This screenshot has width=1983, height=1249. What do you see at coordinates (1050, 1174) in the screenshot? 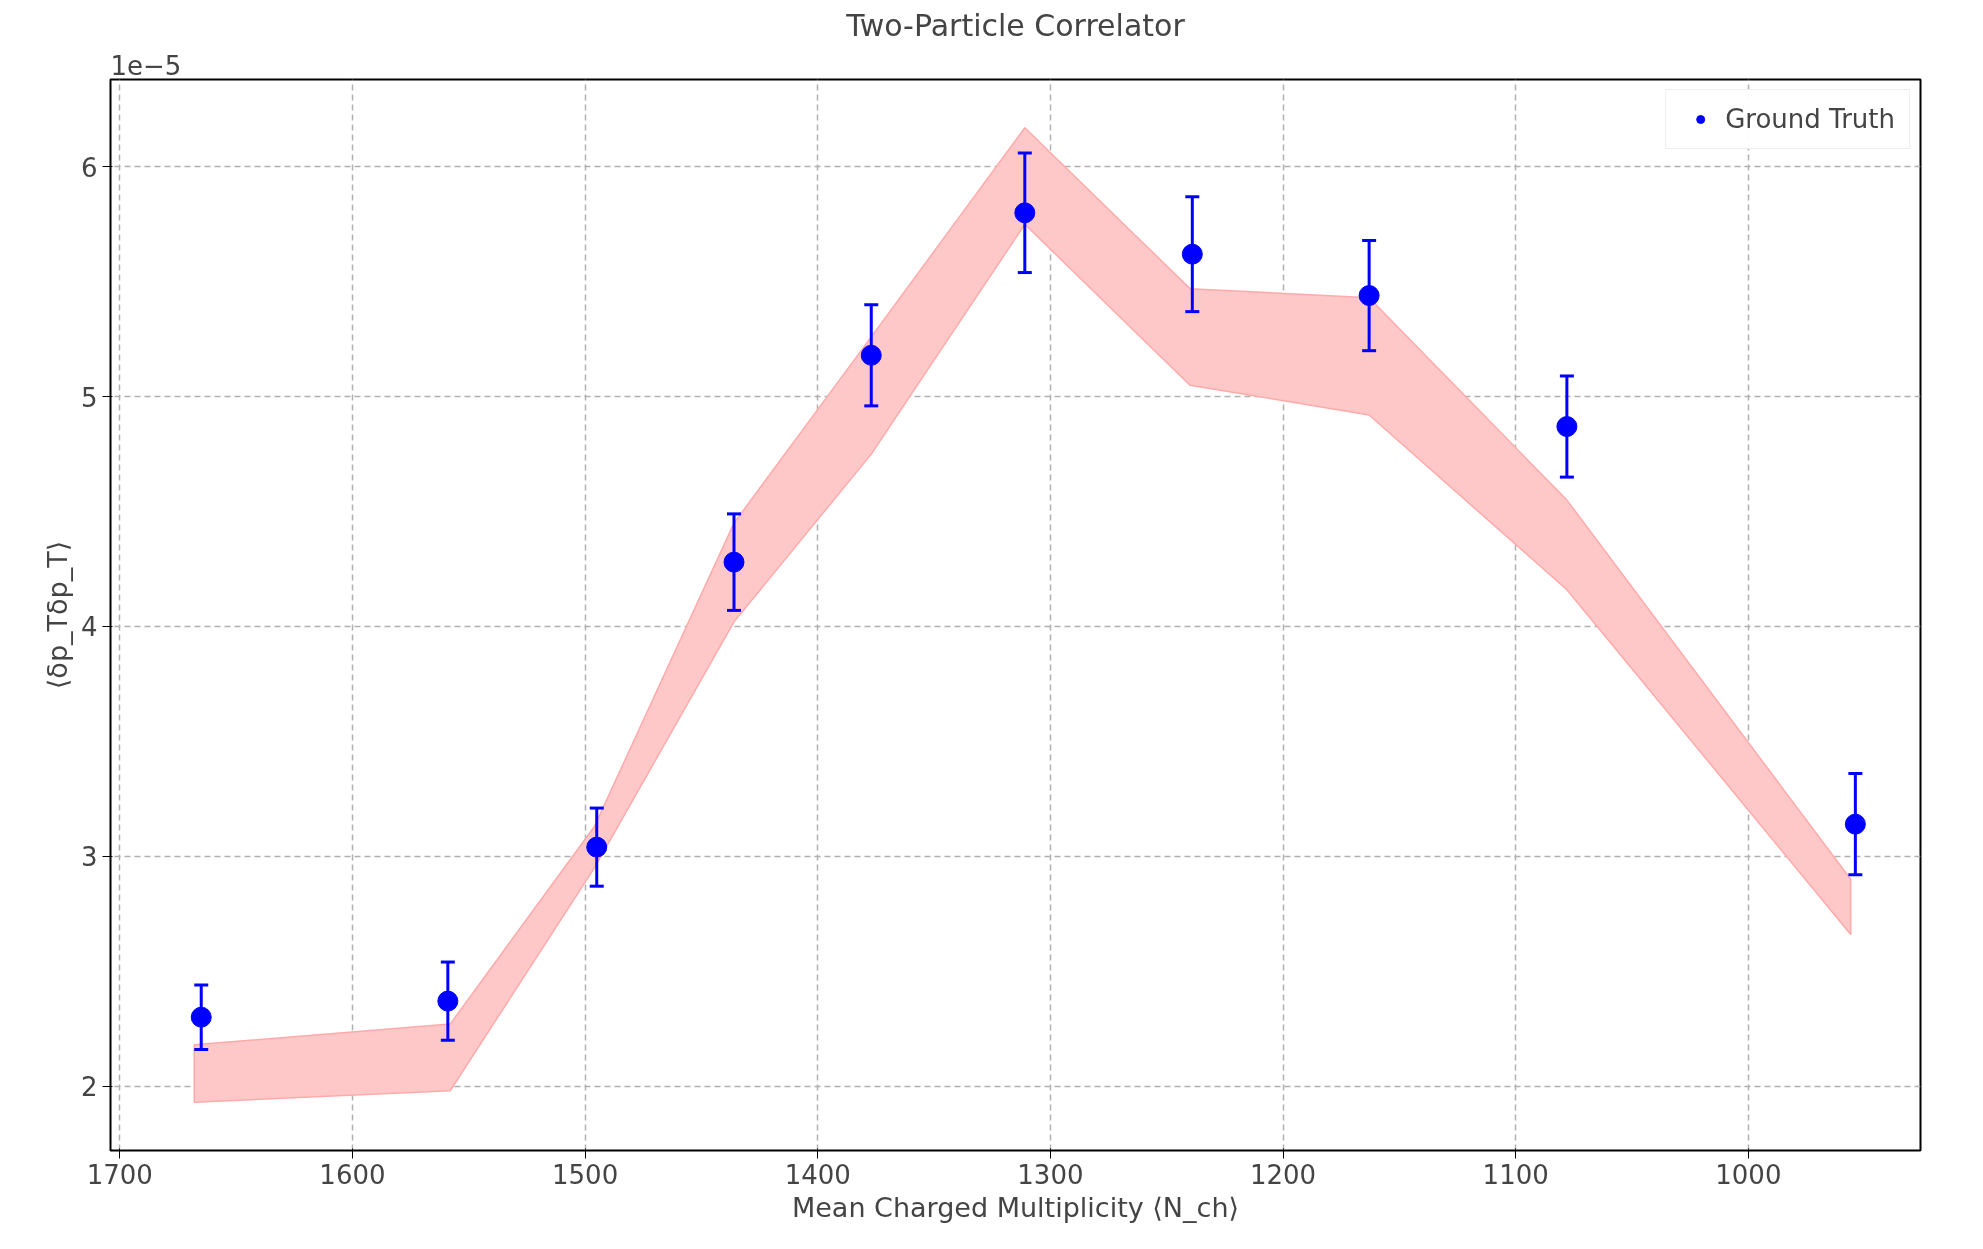
I see `x-tick-label: 1300` at bounding box center [1050, 1174].